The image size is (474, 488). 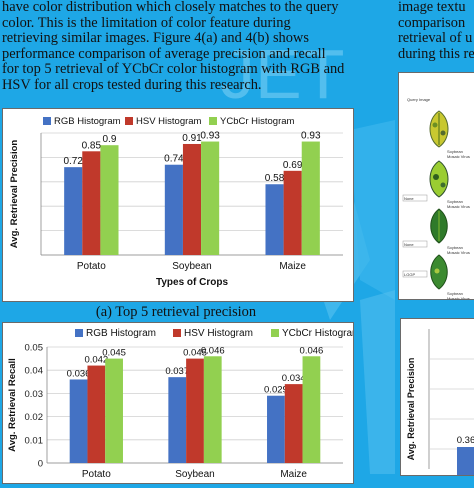 I want to click on text-line: retrieval of u, so click(x=435, y=38).